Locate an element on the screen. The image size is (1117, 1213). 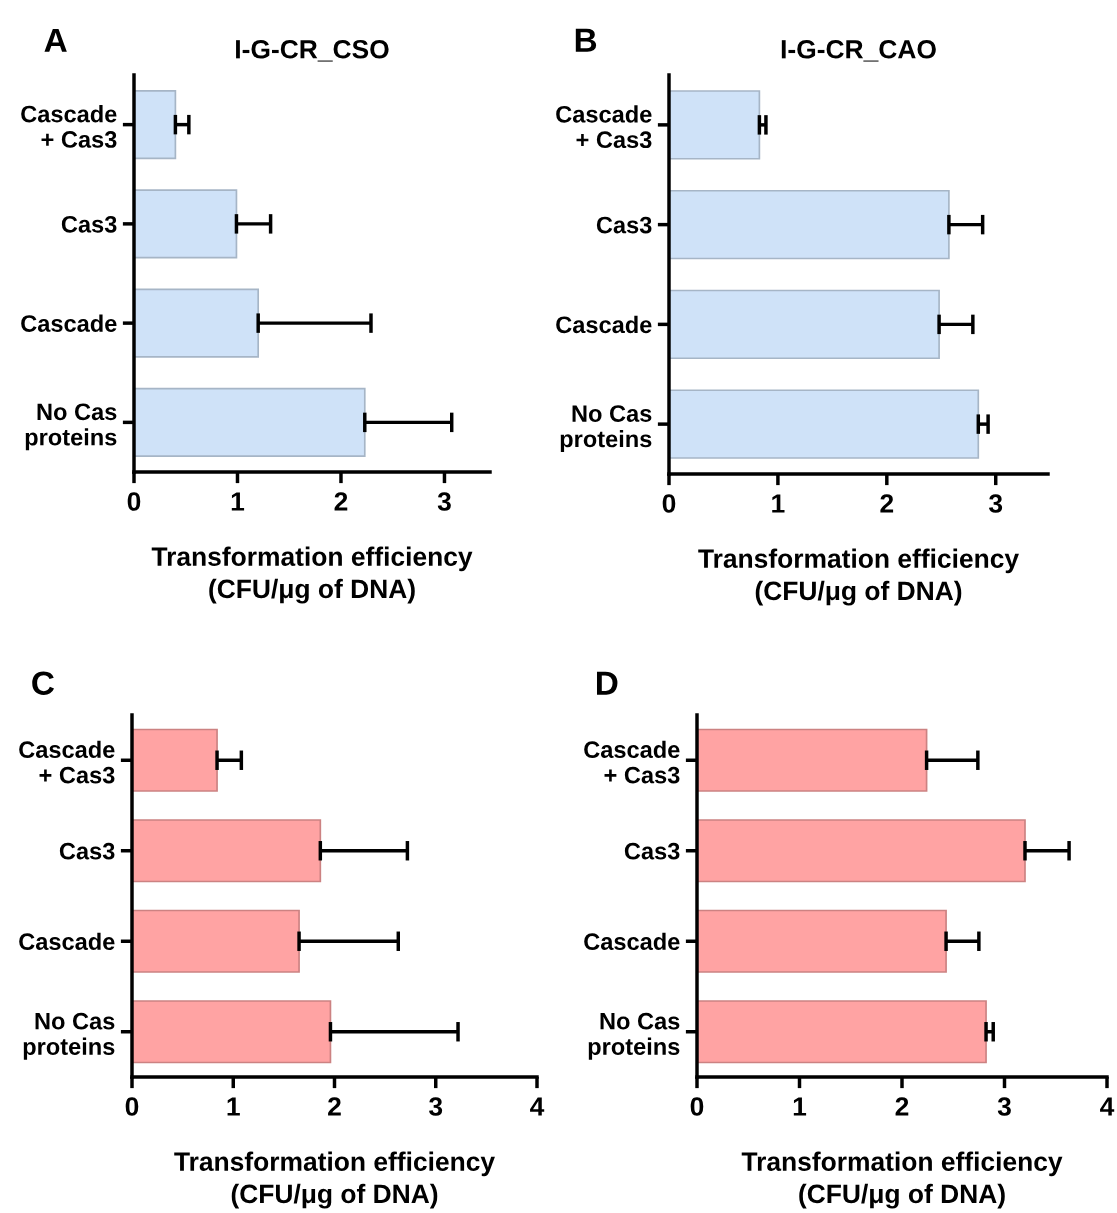
chart-title: I-G-CR_CAO is located at coordinates (858, 50).